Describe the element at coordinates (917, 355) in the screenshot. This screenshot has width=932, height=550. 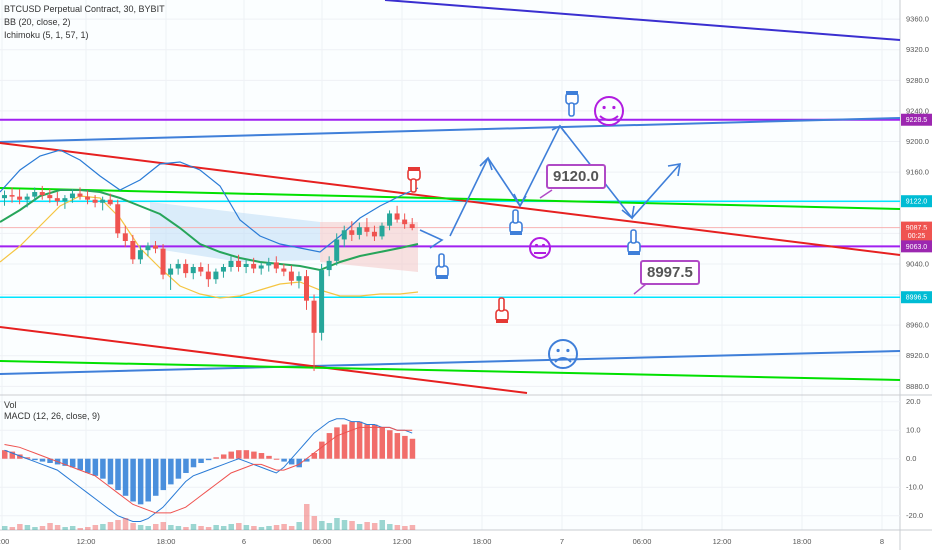
I see `price-tick-label: 8920.0` at that location.